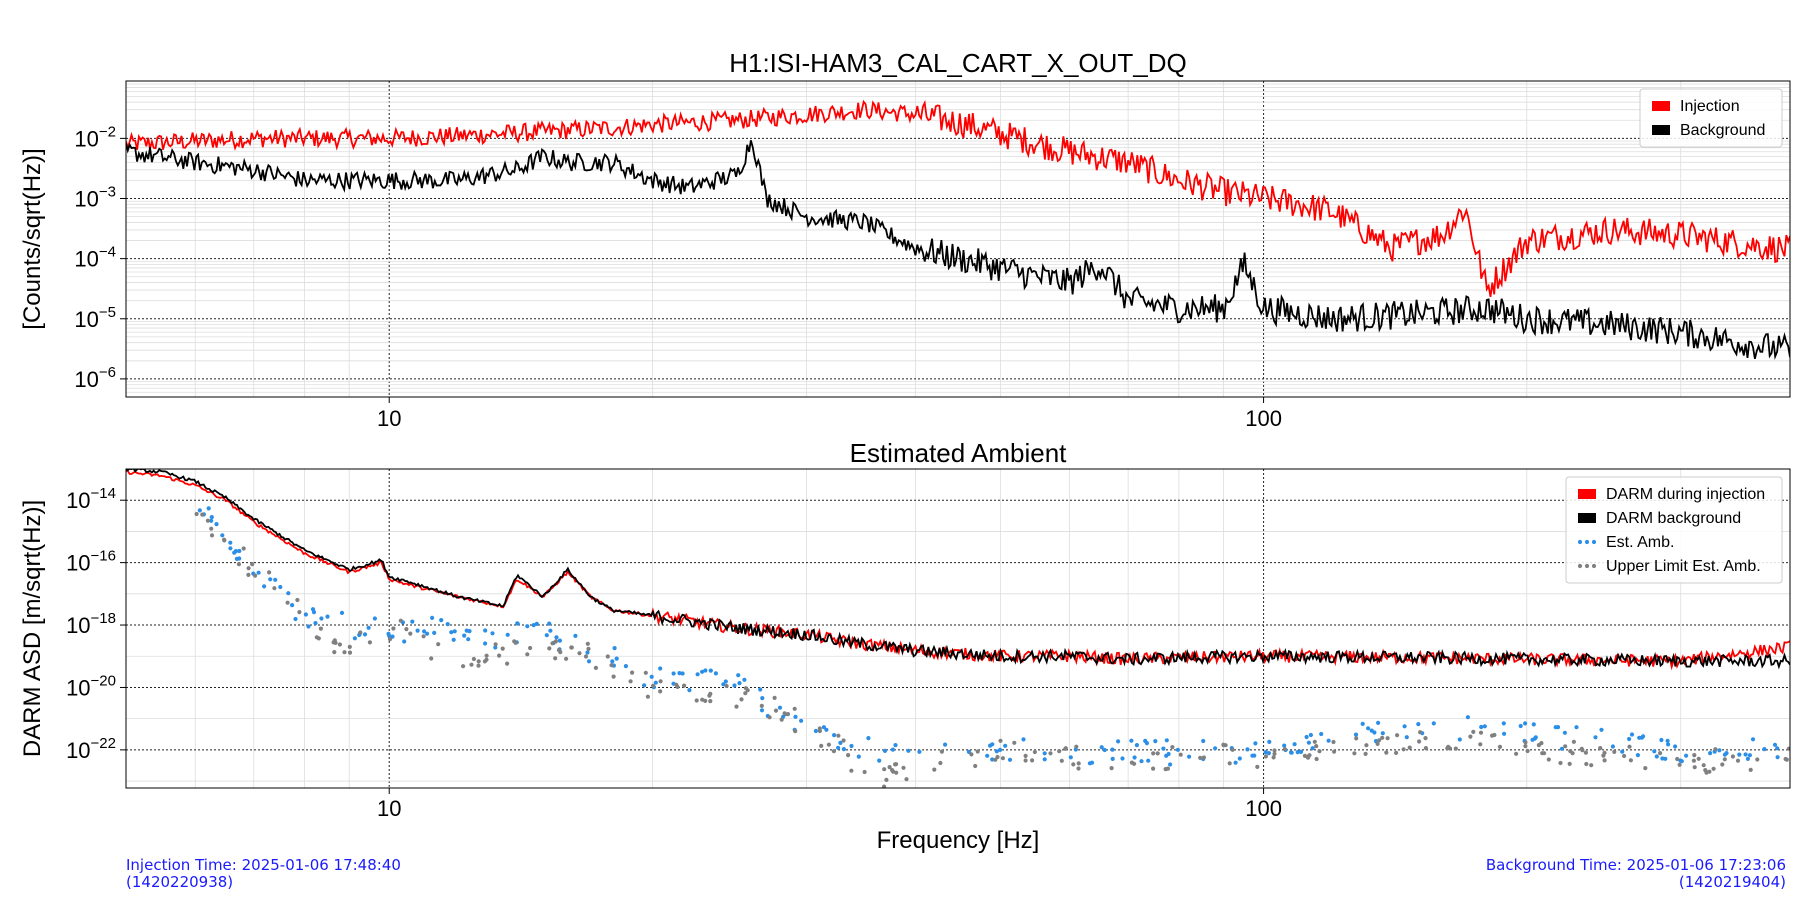 The width and height of the screenshot is (1800, 900). Describe the element at coordinates (91, 686) in the screenshot. I see `y-tick-label: 10−20` at that location.